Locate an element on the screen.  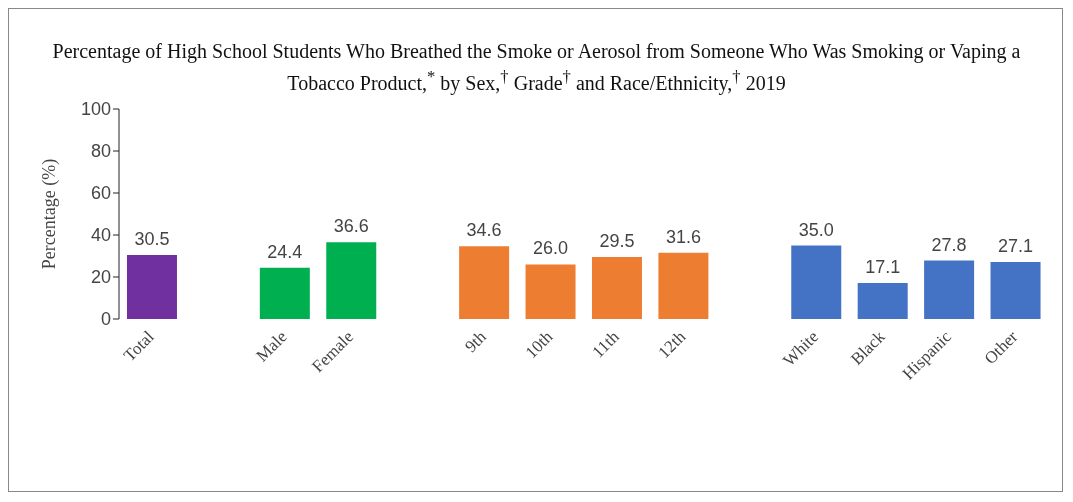
y-tick-label: 60 is located at coordinates (100, 193).